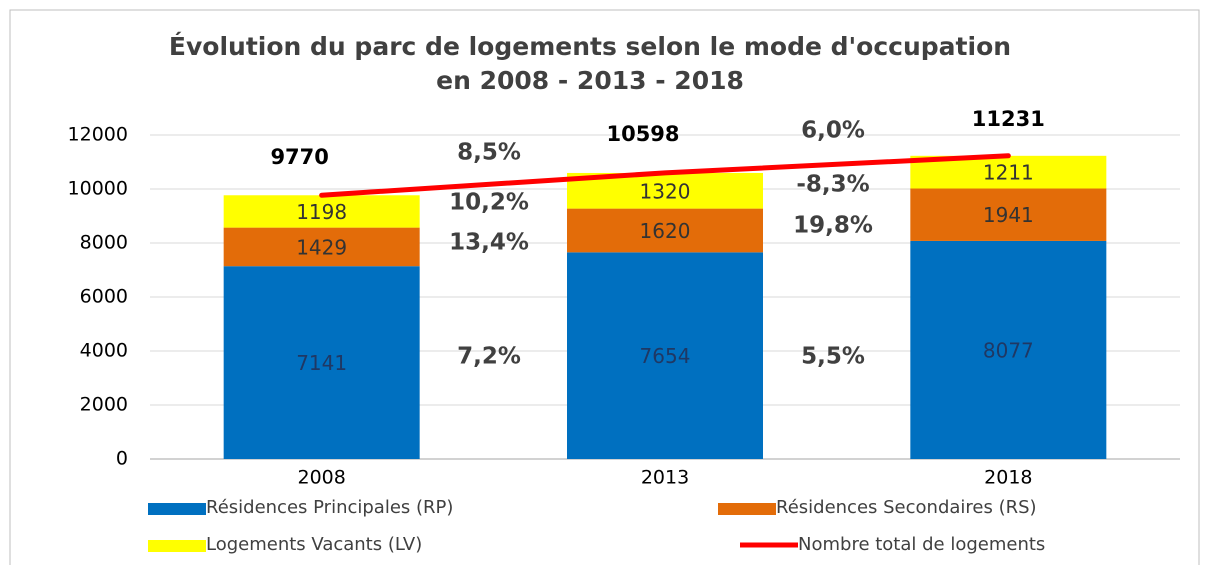  What do you see at coordinates (104, 405) in the screenshot?
I see `y-tick-label: 2000` at bounding box center [104, 405].